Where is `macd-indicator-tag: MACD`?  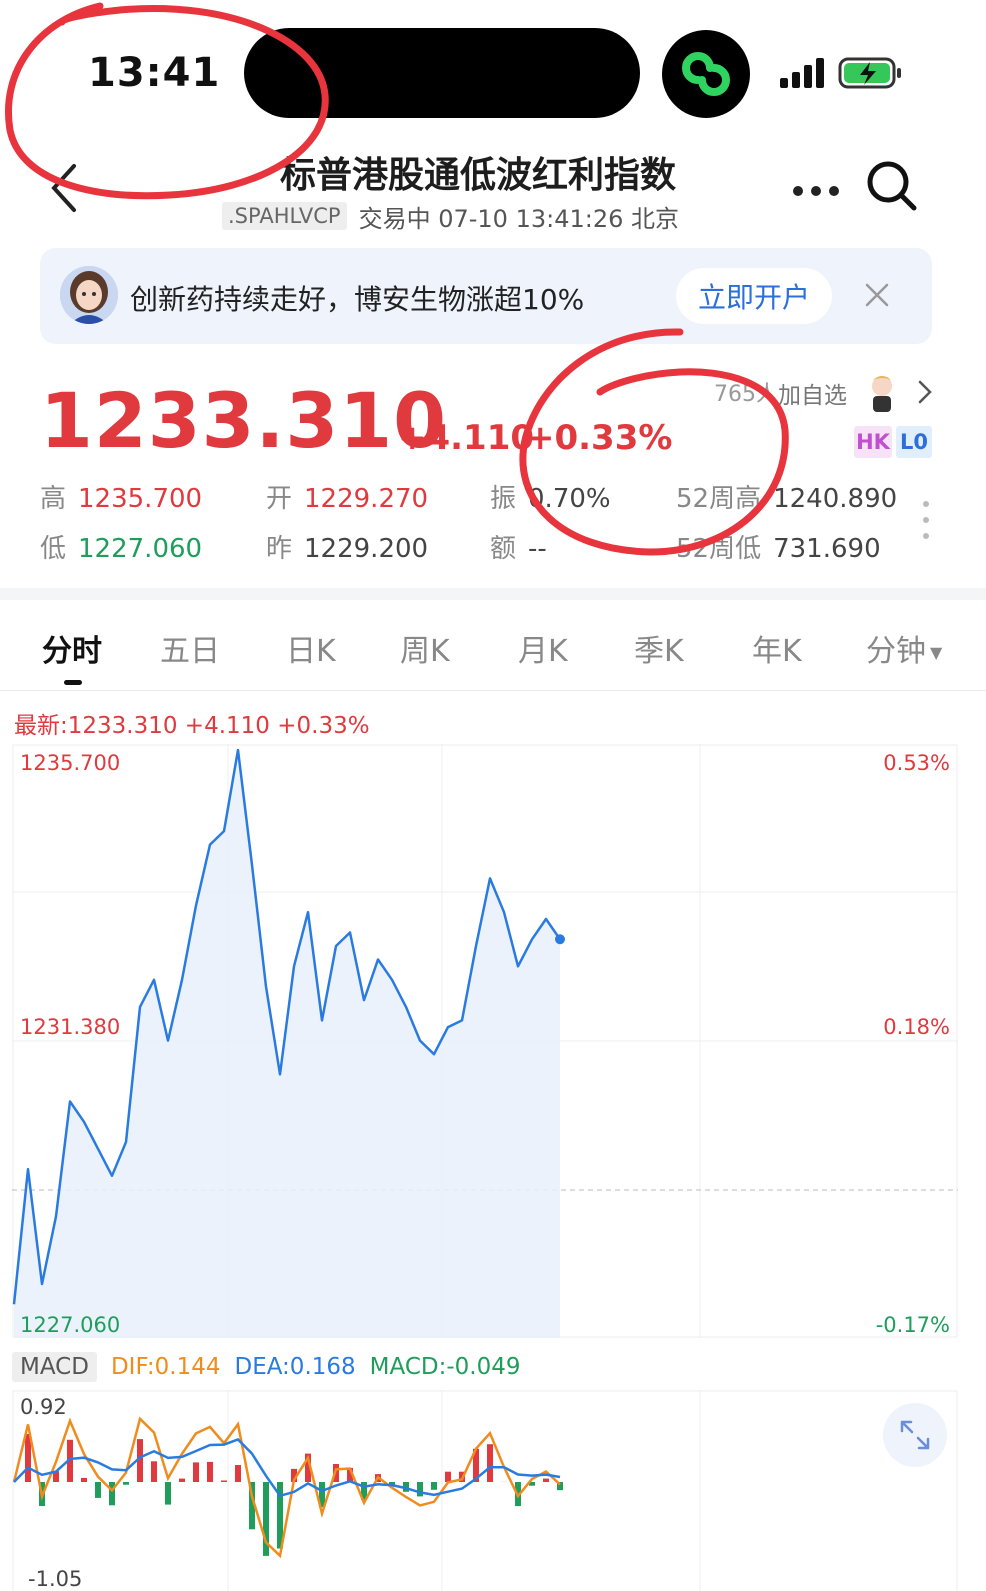
macd-indicator-tag: MACD is located at coordinates (54, 1367).